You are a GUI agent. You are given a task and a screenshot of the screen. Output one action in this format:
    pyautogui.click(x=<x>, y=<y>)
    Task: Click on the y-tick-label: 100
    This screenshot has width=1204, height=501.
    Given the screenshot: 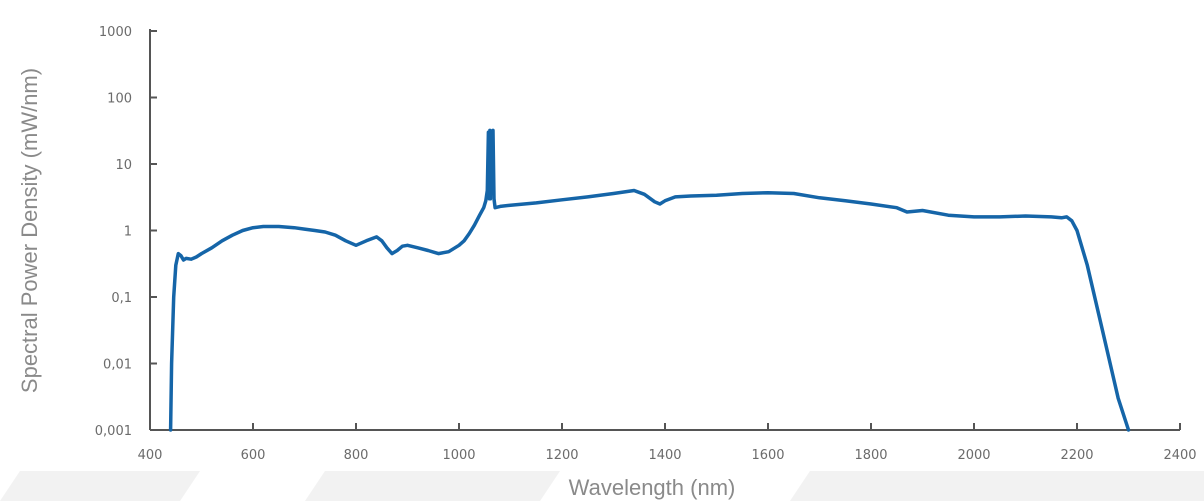 What is the action you would take?
    pyautogui.click(x=119, y=99)
    